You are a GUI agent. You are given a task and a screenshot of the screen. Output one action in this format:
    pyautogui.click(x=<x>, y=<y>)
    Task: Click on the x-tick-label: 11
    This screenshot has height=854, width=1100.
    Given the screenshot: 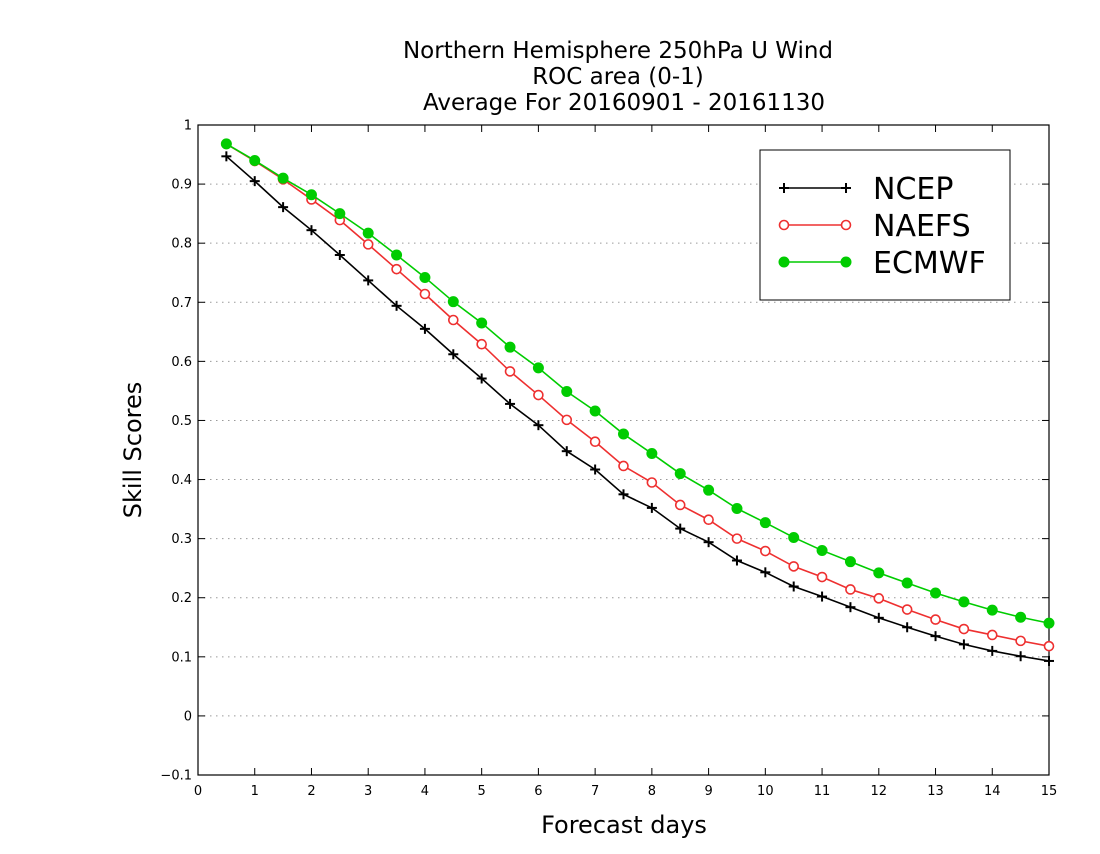 What is the action you would take?
    pyautogui.click(x=822, y=791)
    